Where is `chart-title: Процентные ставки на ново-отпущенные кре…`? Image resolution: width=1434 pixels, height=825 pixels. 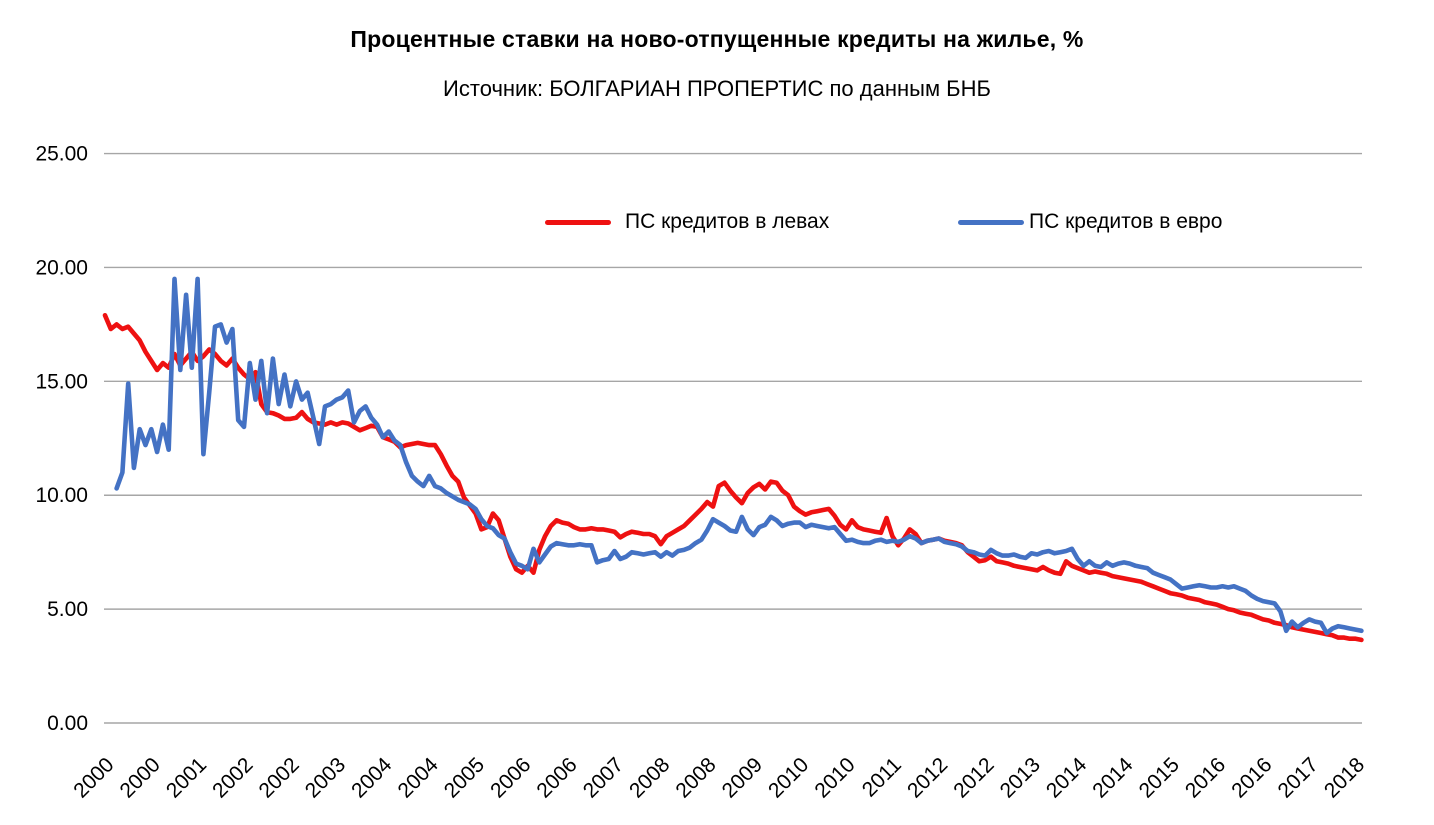
chart-title: Процентные ставки на ново-отпущенные кре… is located at coordinates (717, 39).